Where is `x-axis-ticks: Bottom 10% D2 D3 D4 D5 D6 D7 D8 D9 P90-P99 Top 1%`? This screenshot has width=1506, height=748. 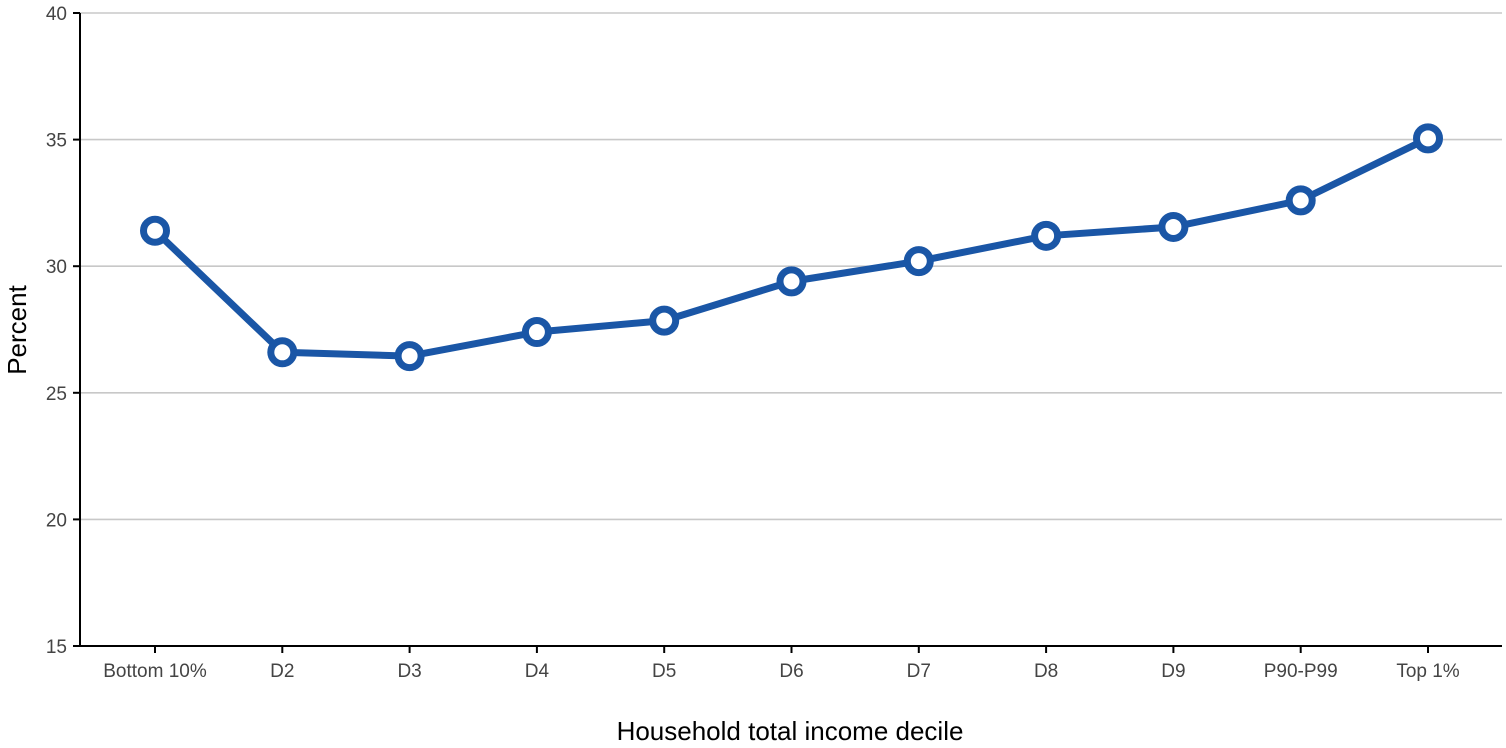
x-axis-ticks: Bottom 10% D2 D3 D4 D5 D6 D7 D8 D9 P90-P99 Top 1% is located at coordinates (781, 664).